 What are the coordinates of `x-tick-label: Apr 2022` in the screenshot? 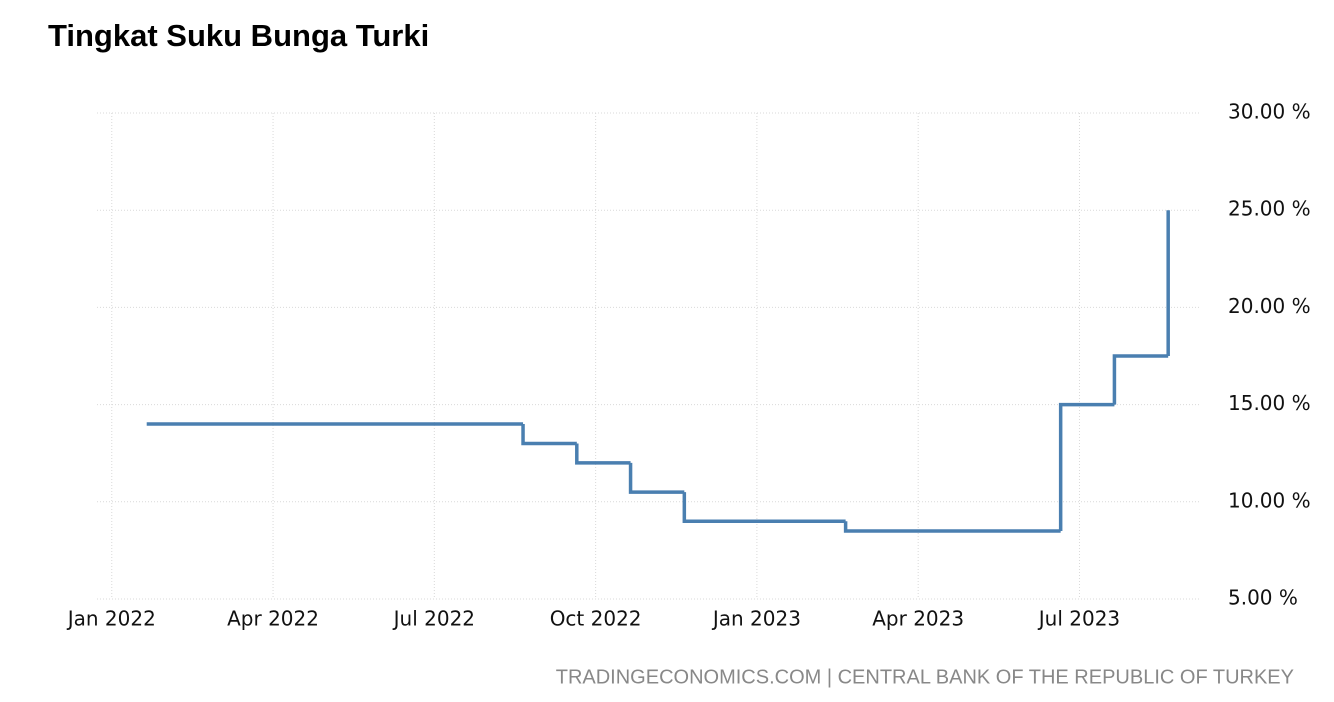 It's located at (273, 619).